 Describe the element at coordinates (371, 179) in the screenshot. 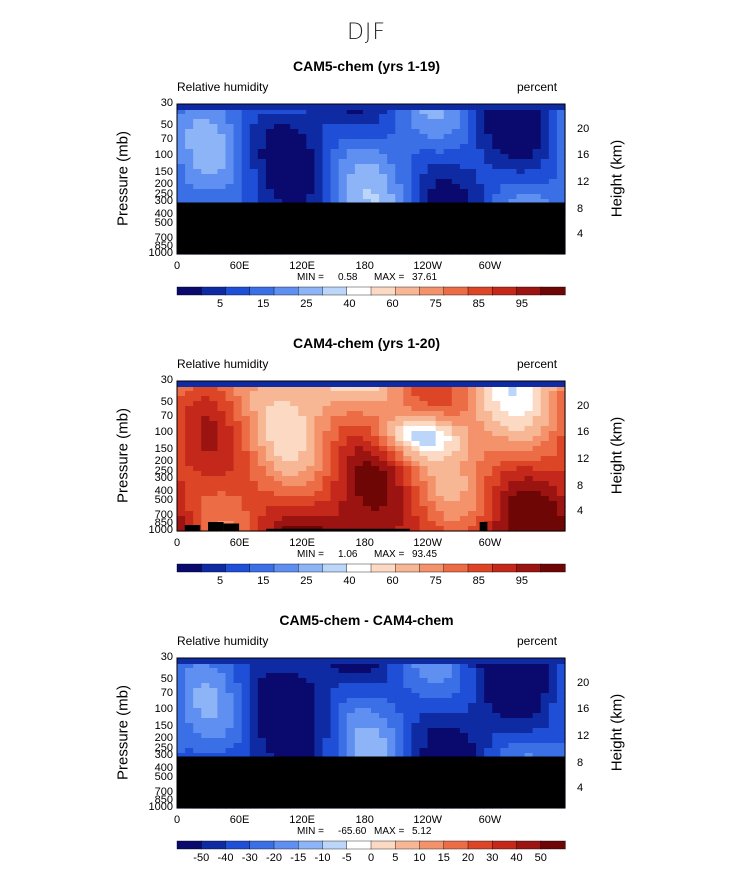

I see `plot-area` at that location.